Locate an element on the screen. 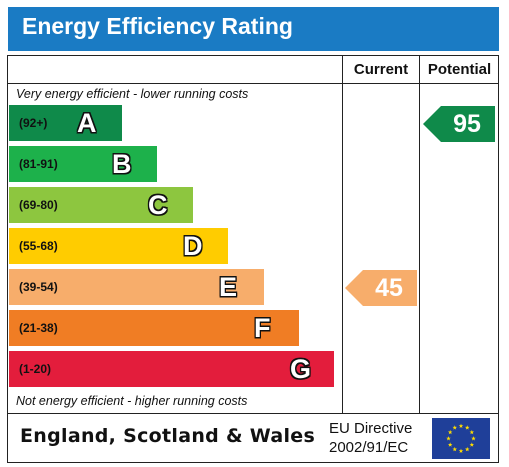 This screenshot has width=509, height=467. eu-directive-line2: 2002/91/EC is located at coordinates (369, 447).